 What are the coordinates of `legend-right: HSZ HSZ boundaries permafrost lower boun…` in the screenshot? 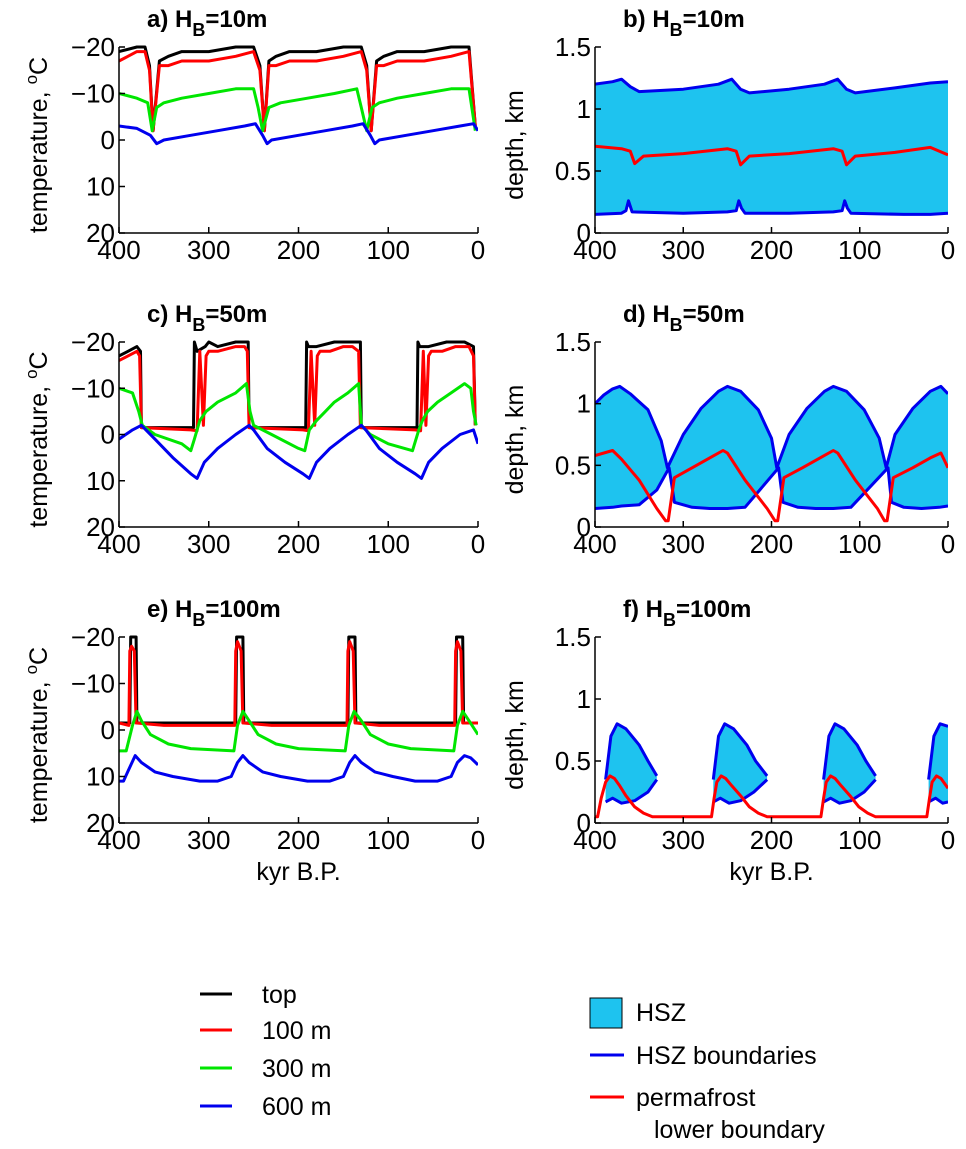 It's located at (707, 1070).